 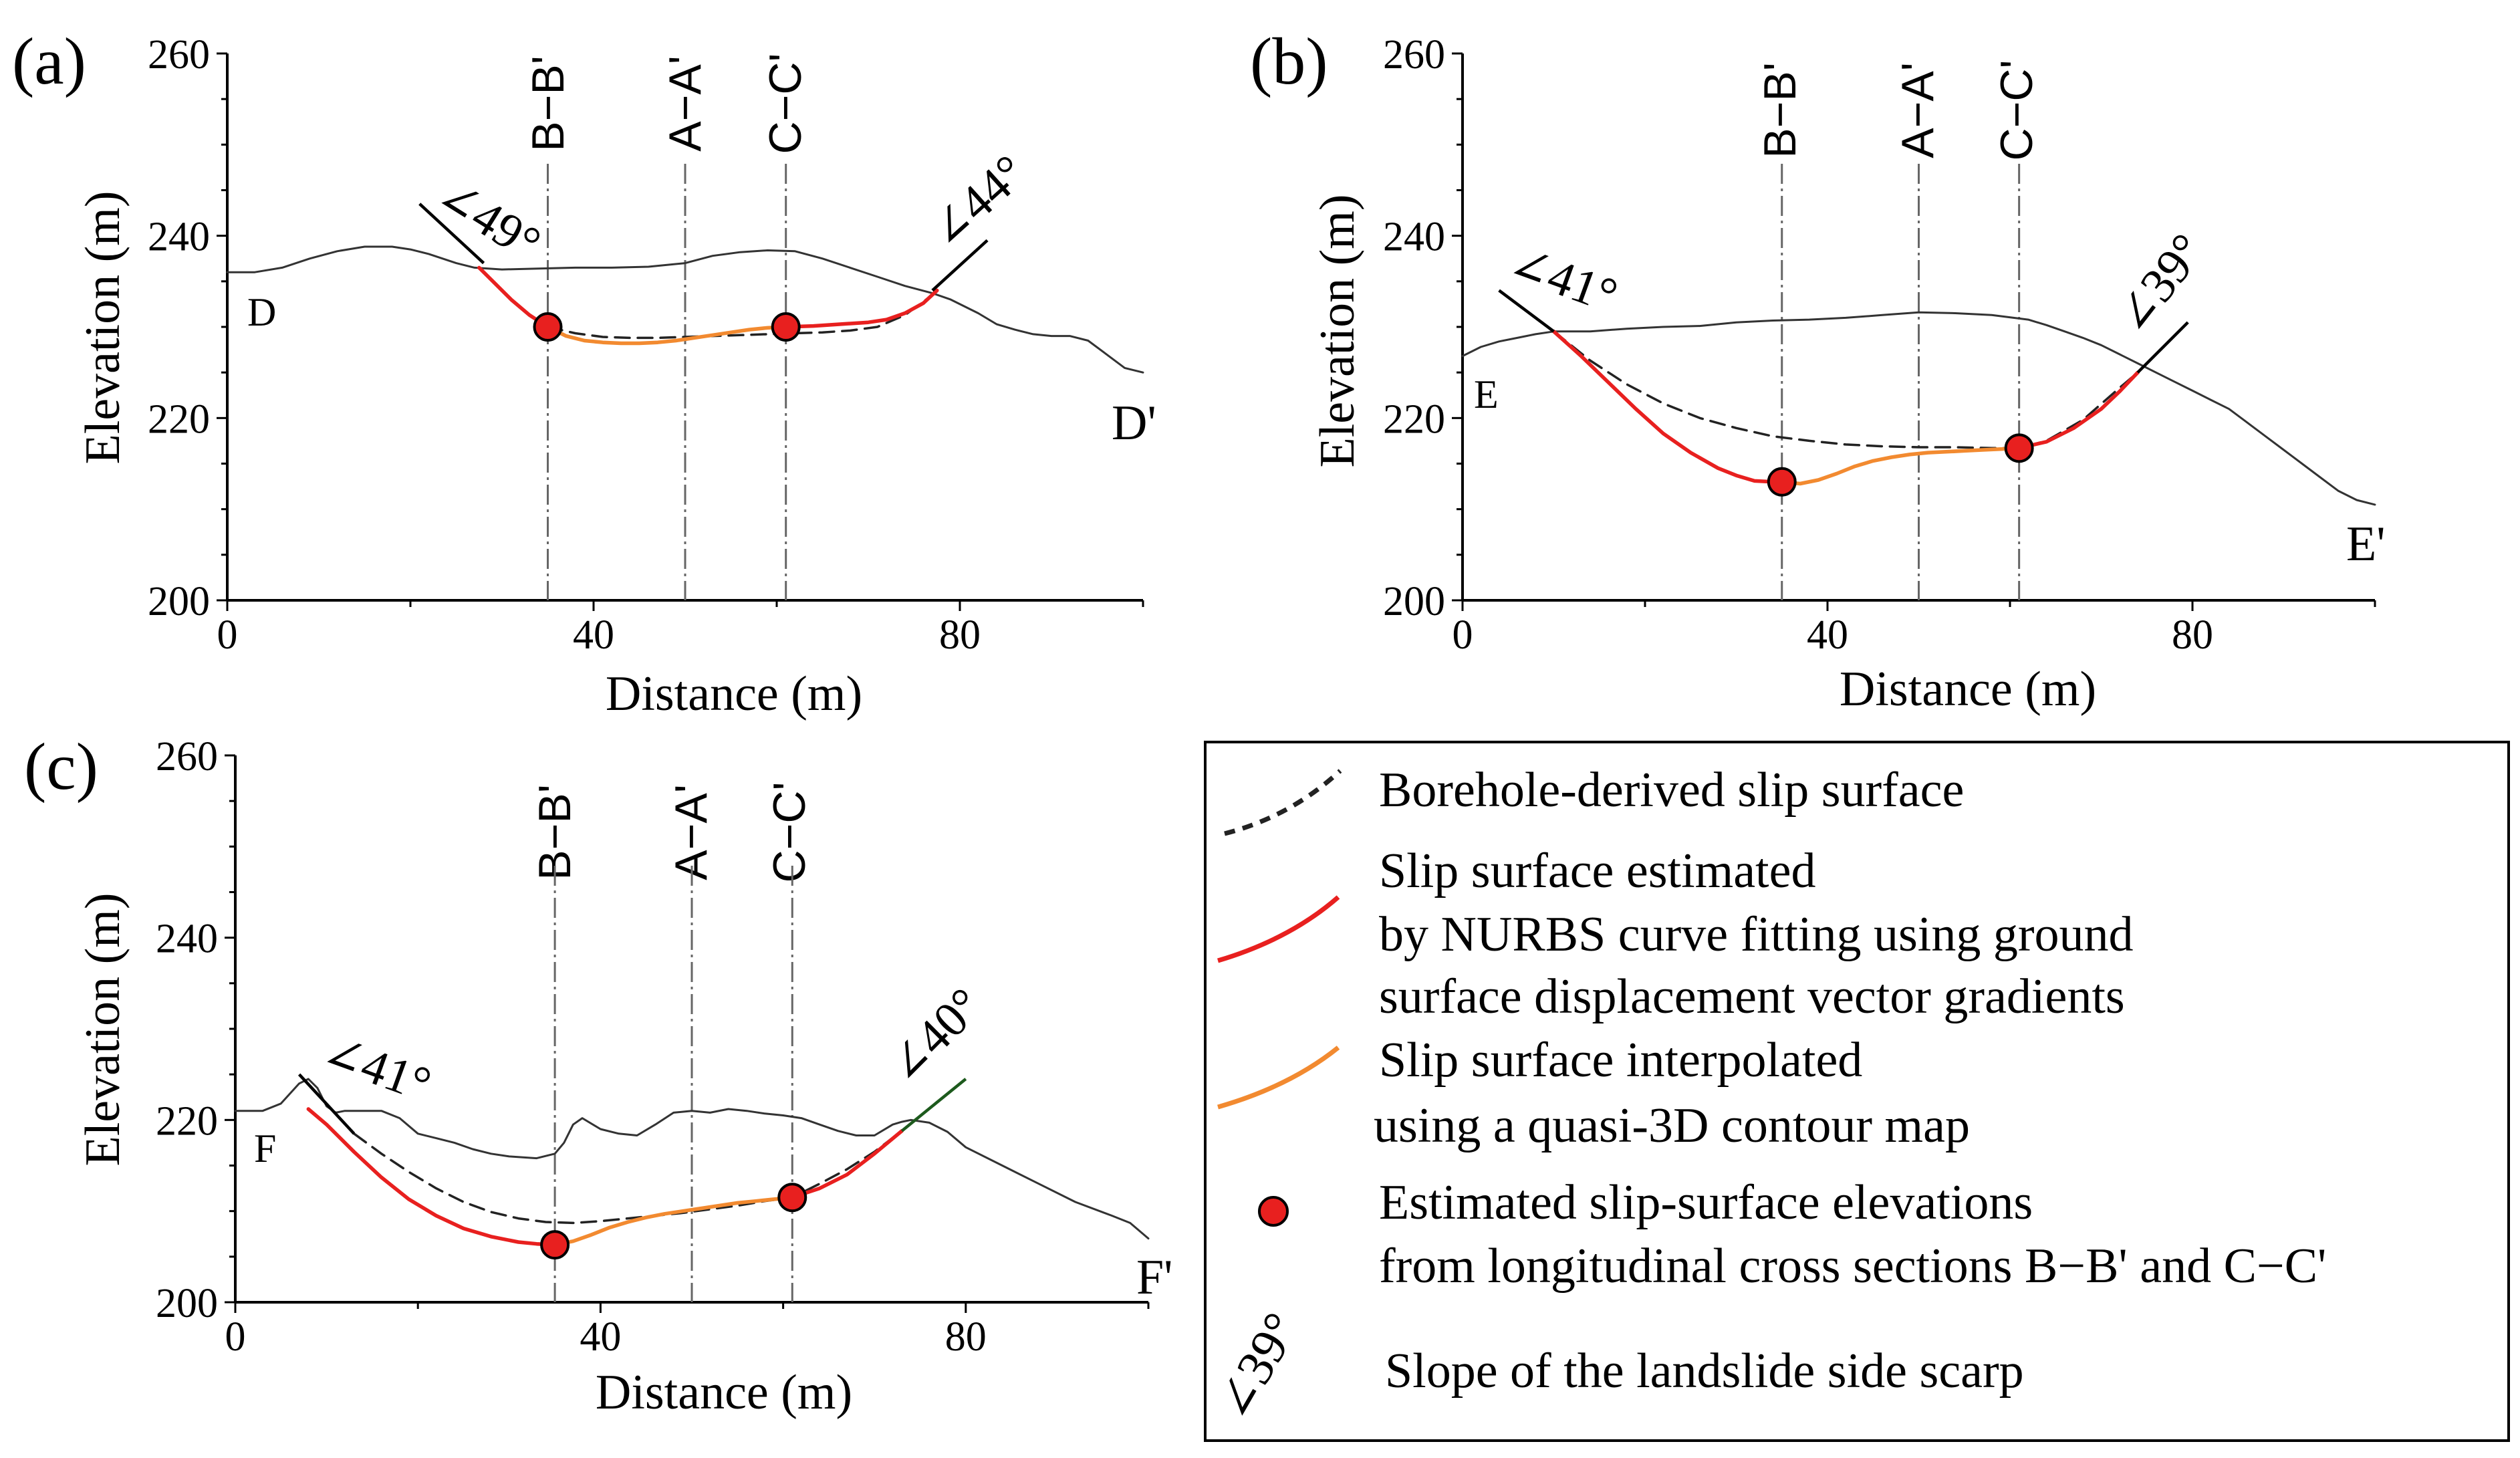 I want to click on panel-a-section-labels: B−B' A−A' C−C', so click(x=667, y=103).